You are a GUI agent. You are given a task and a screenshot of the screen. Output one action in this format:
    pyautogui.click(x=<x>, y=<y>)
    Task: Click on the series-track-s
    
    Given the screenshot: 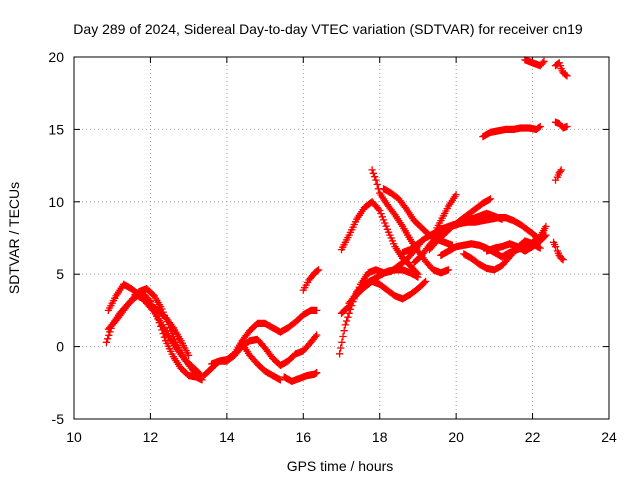 What is the action you would take?
    pyautogui.click(x=446, y=211)
    